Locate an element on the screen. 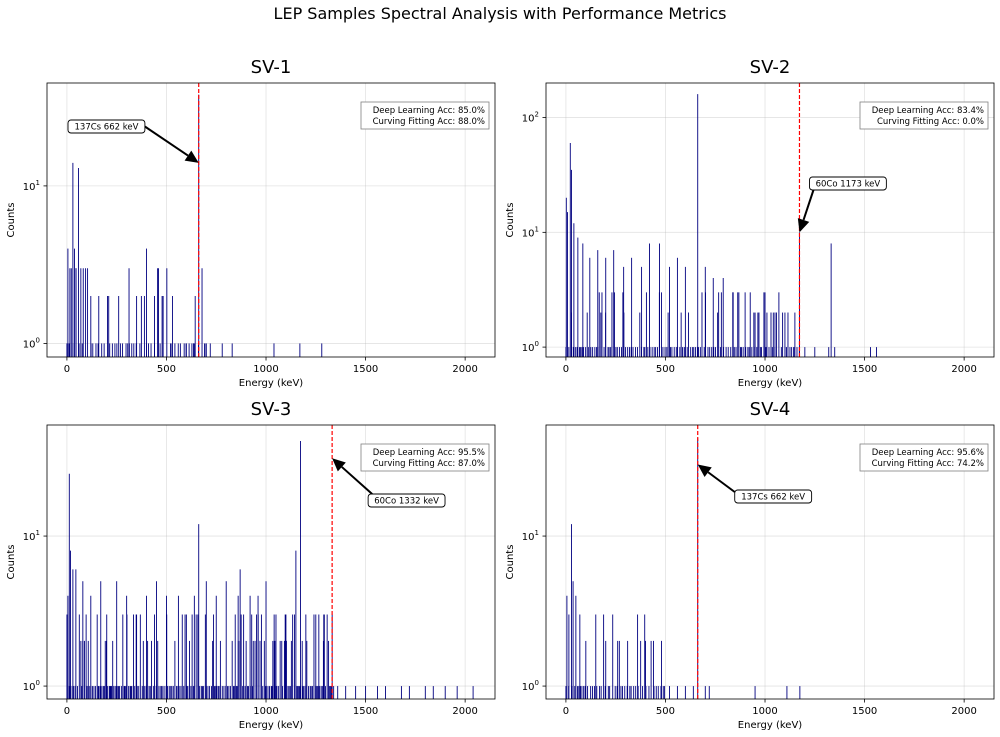 The image size is (1000, 737). annotation-label: 60Co 1173 keV is located at coordinates (848, 185).